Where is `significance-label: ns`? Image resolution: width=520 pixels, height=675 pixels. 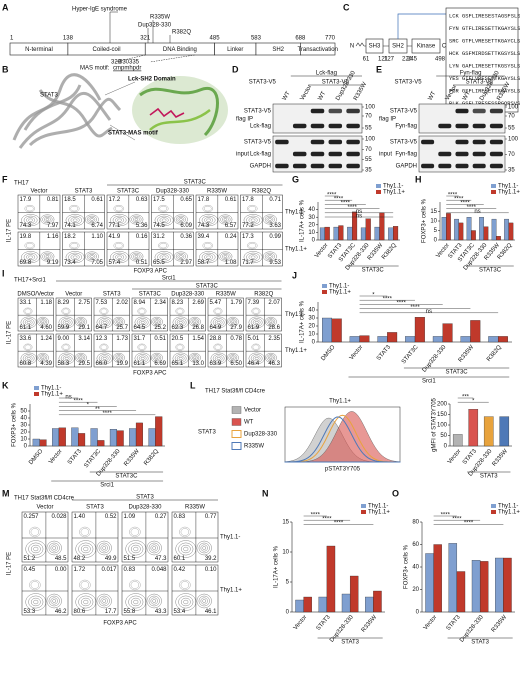
significance-label: ns is located at coordinates (477, 212).